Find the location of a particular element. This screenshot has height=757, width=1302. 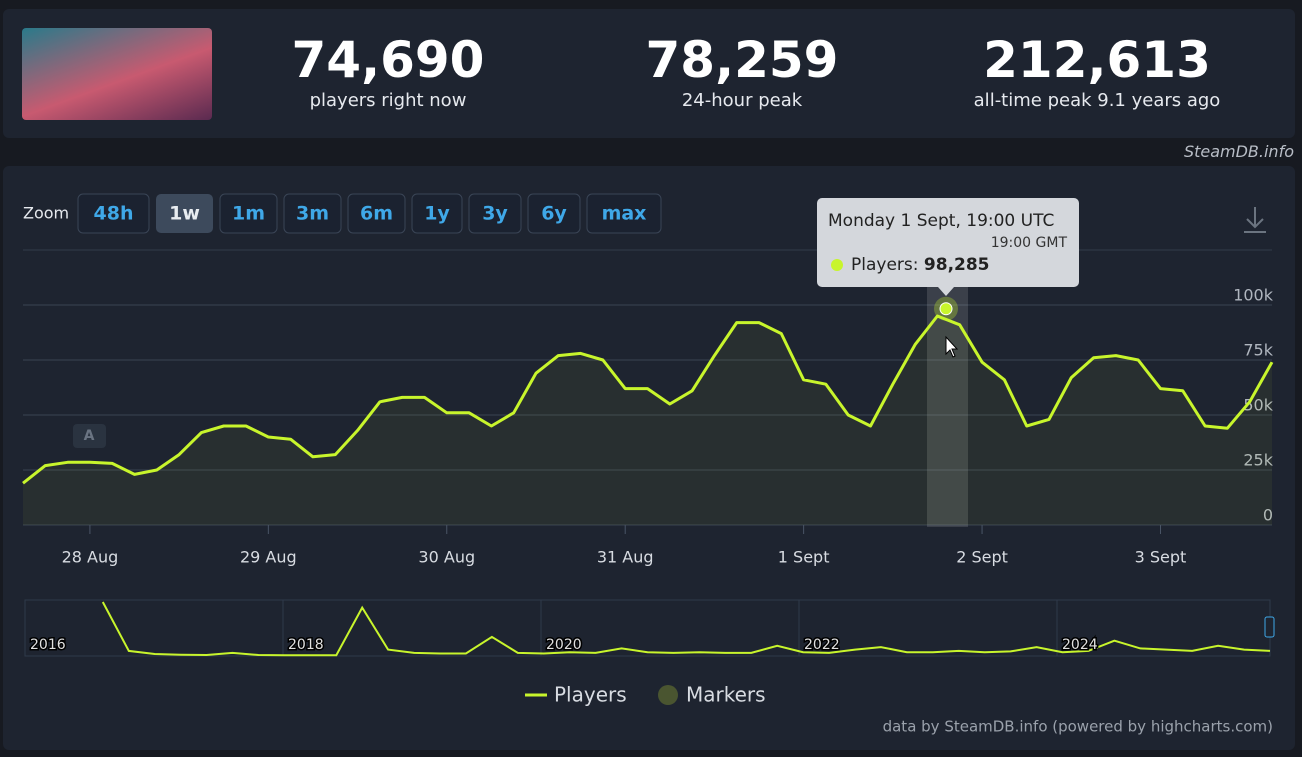

hover-band is located at coordinates (947, 388).